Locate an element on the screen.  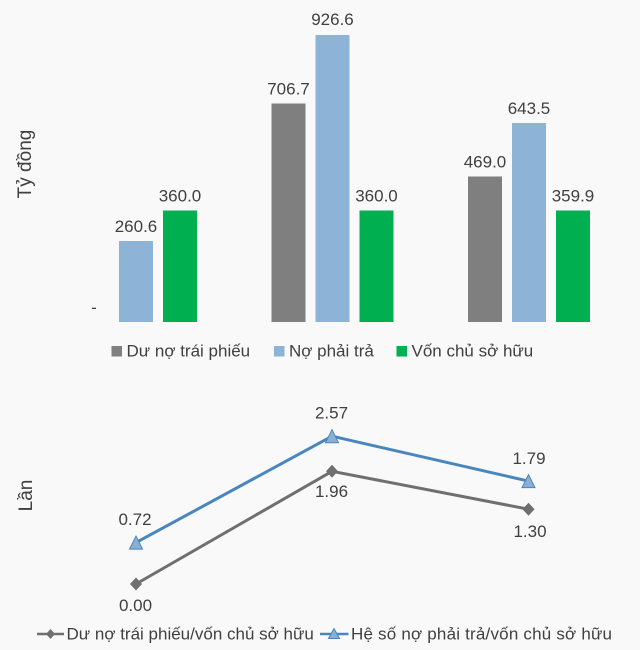
svg-text: 469.0 is located at coordinates (485, 162).